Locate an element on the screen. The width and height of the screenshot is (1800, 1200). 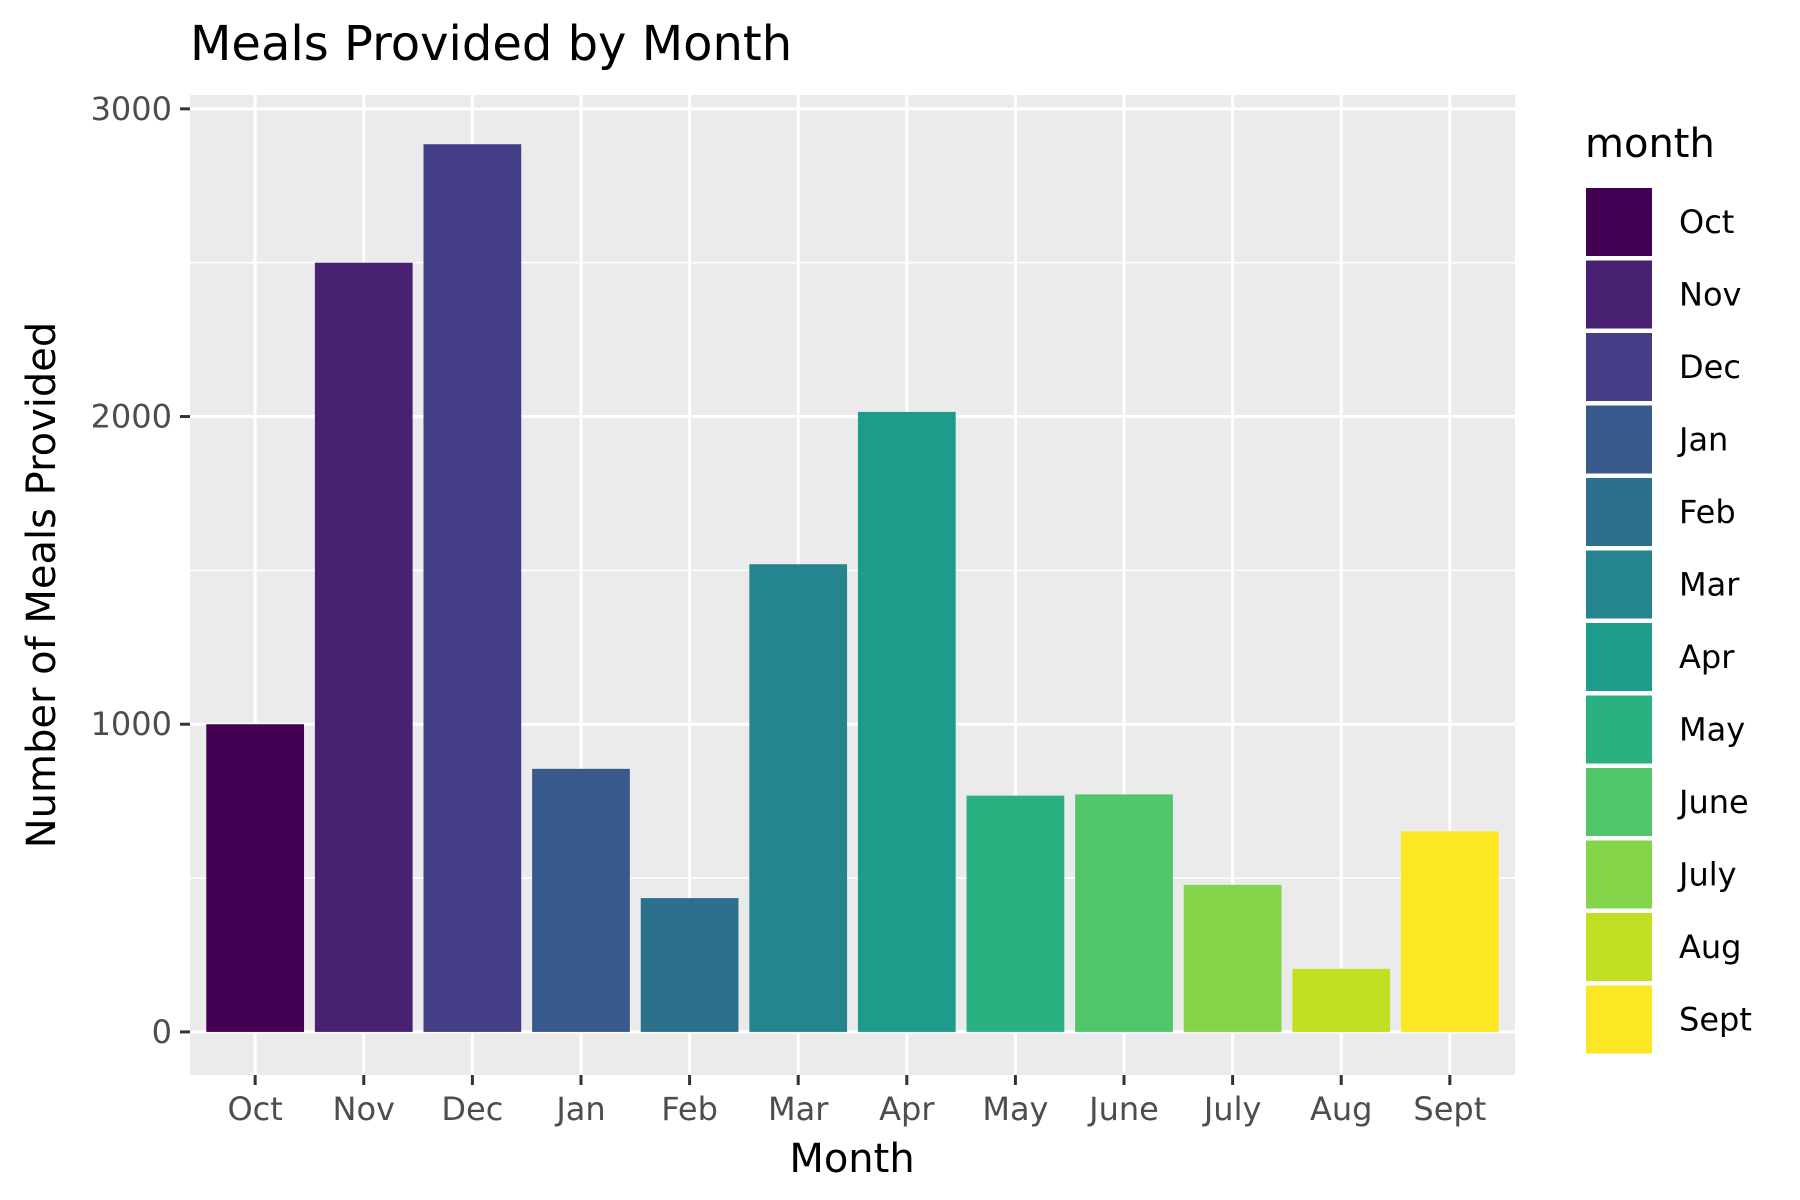
x-axis-label: Month is located at coordinates (851, 1159).